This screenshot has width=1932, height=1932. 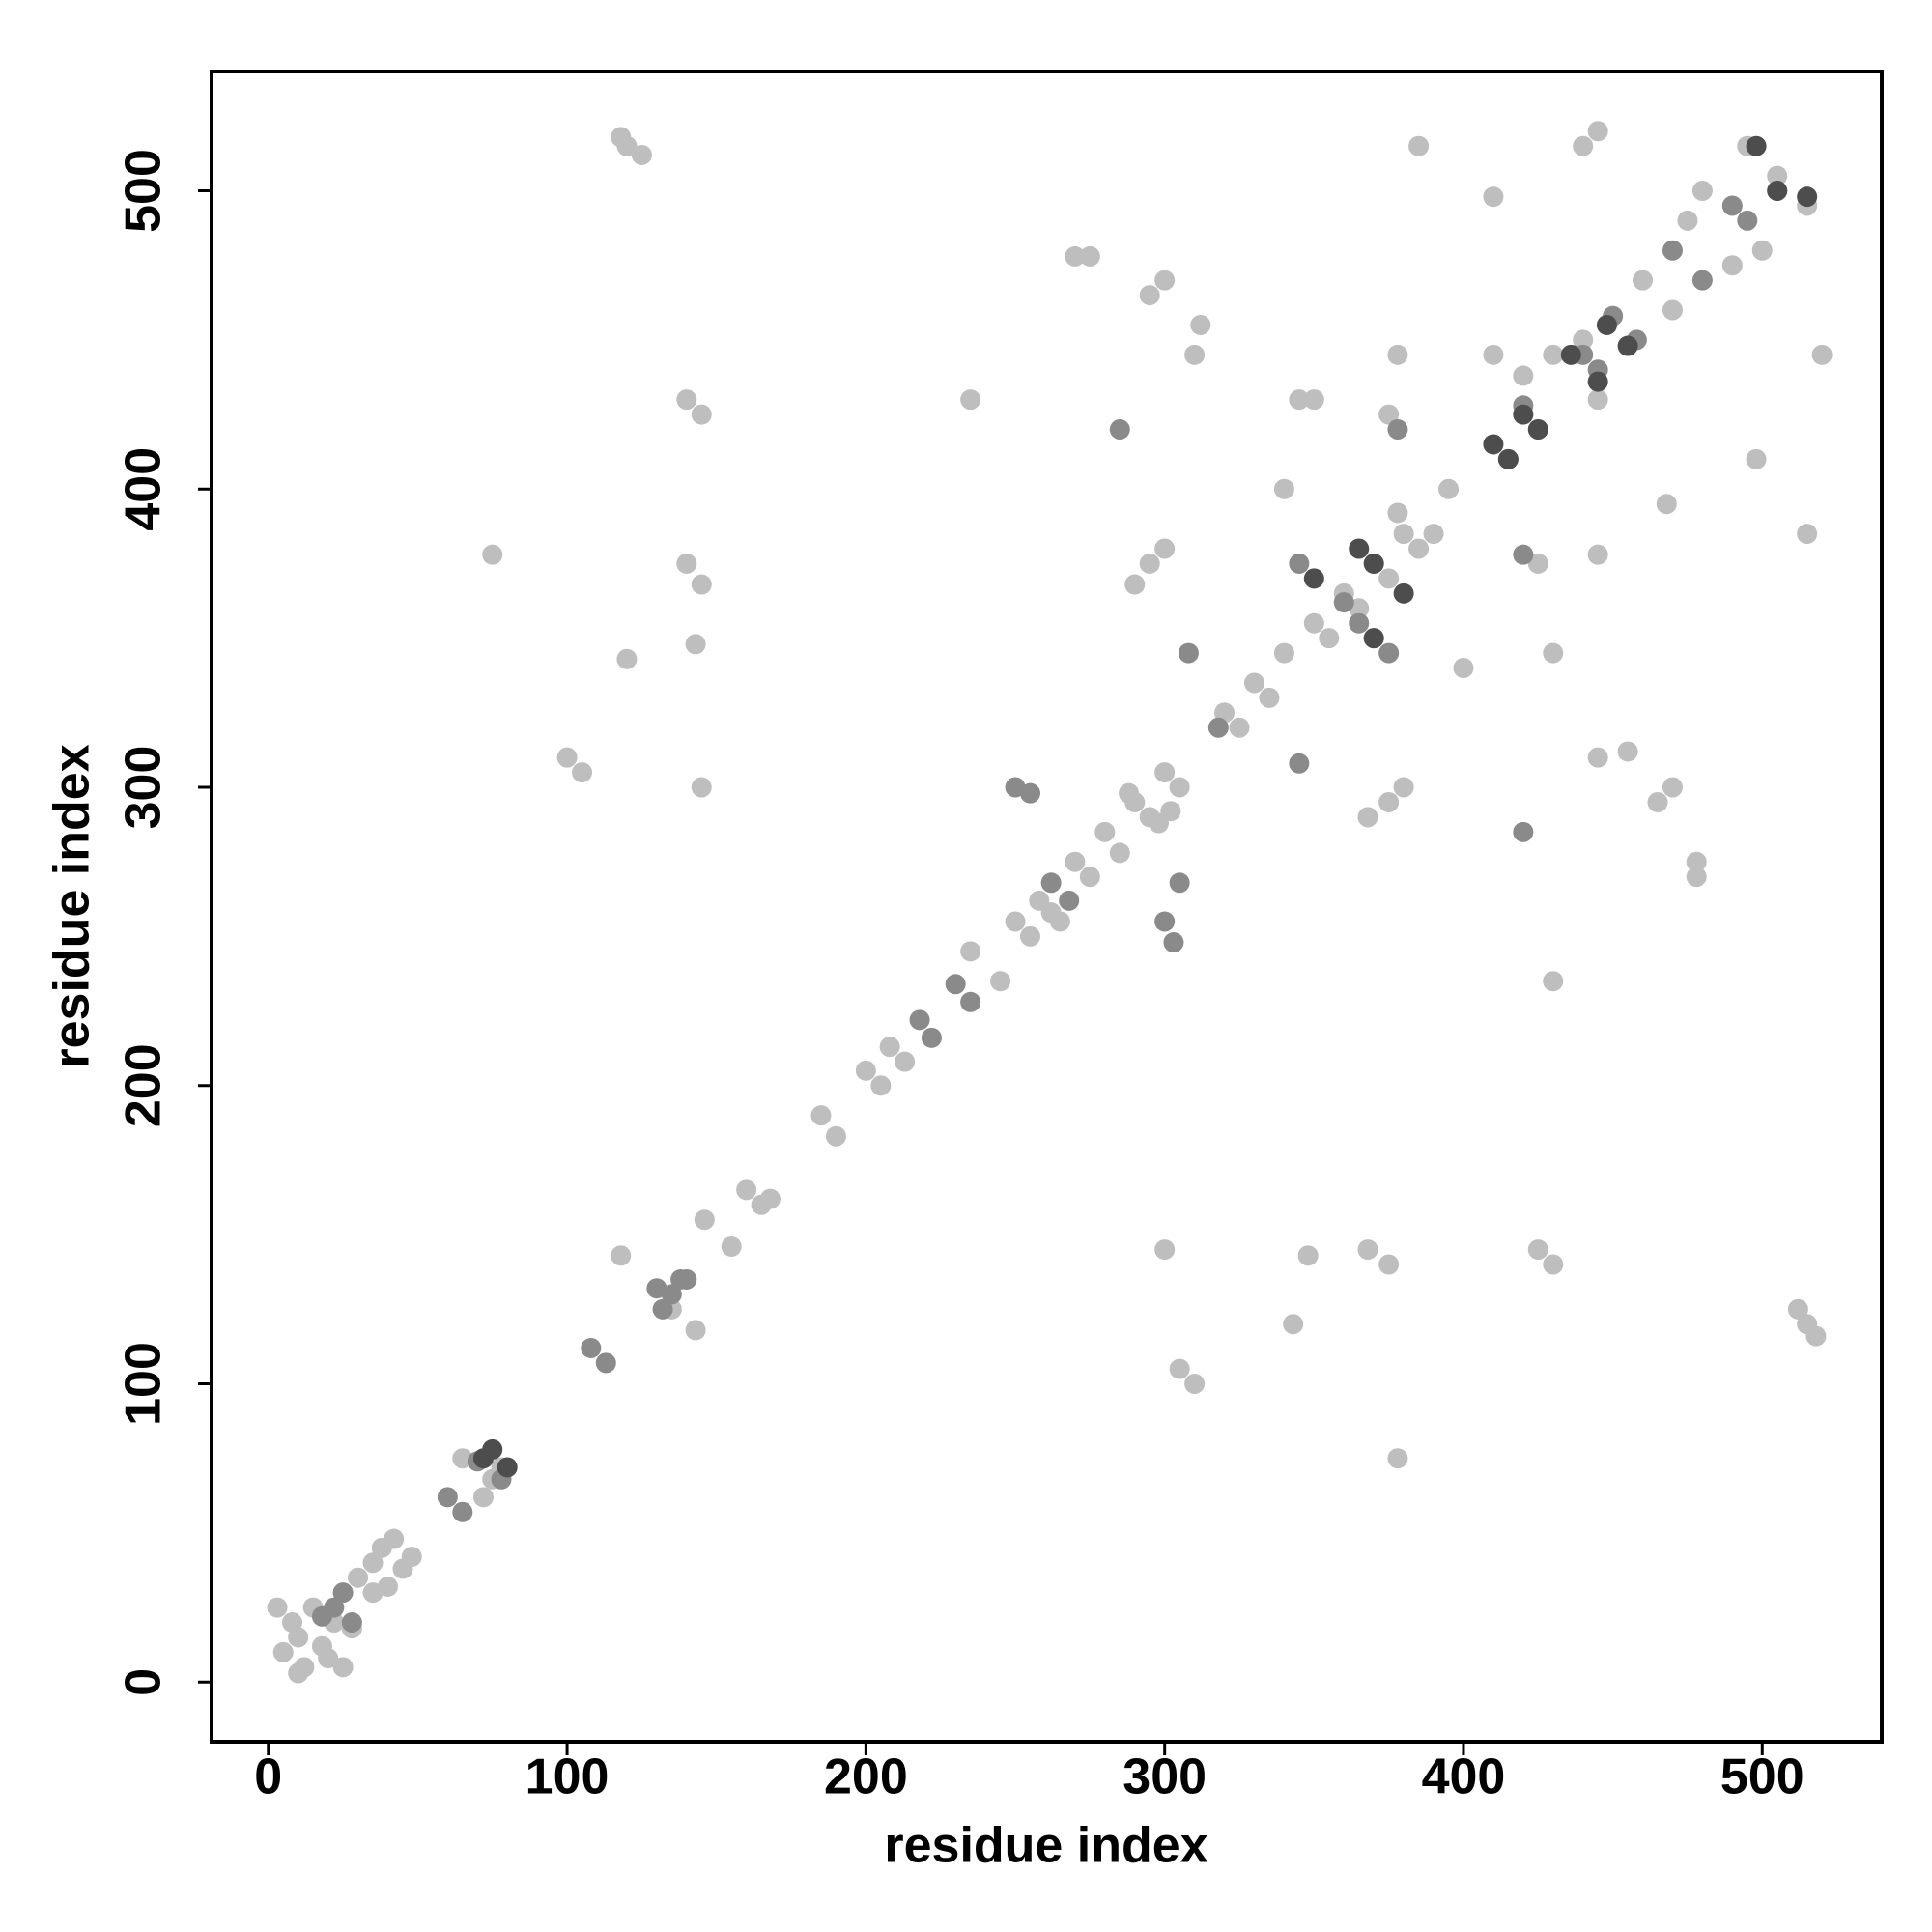 I want to click on y-tick-label: 0, so click(x=144, y=1682).